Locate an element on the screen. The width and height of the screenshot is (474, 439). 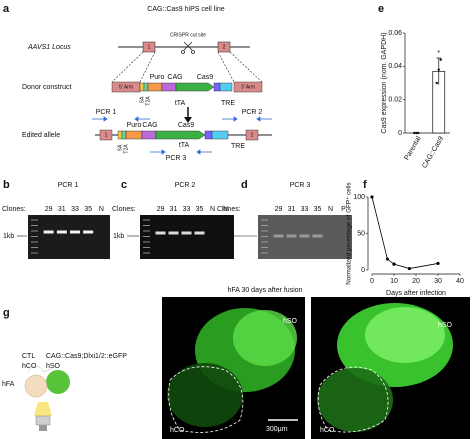
cut-site-label: CRISPR cut site is located at coordinates (188, 35).